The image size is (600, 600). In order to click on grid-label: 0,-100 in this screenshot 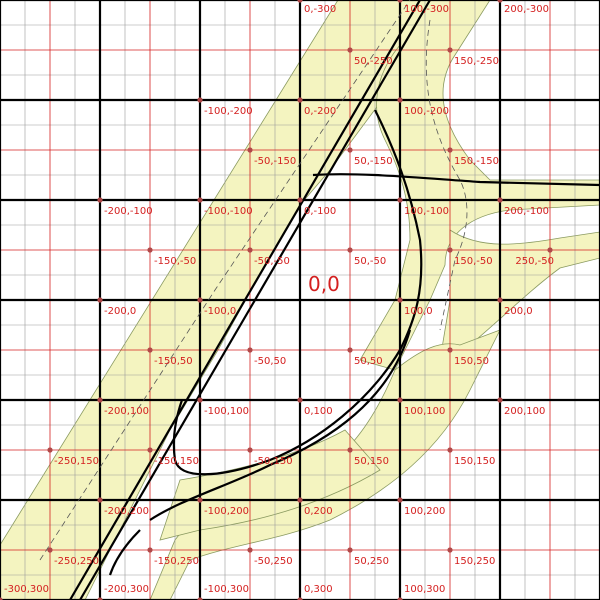, I will do `click(320, 211)`.